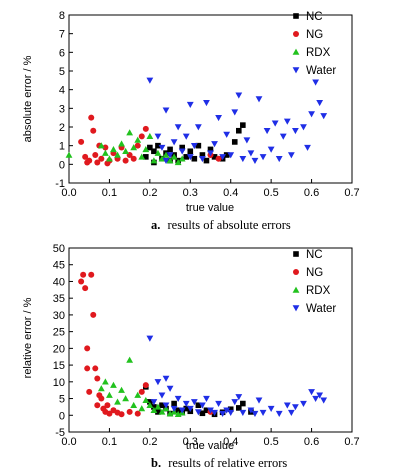 This screenshot has height=476, width=415. What do you see at coordinates (314, 17) in the screenshot?
I see `legend-label-nc: NC` at bounding box center [314, 17].